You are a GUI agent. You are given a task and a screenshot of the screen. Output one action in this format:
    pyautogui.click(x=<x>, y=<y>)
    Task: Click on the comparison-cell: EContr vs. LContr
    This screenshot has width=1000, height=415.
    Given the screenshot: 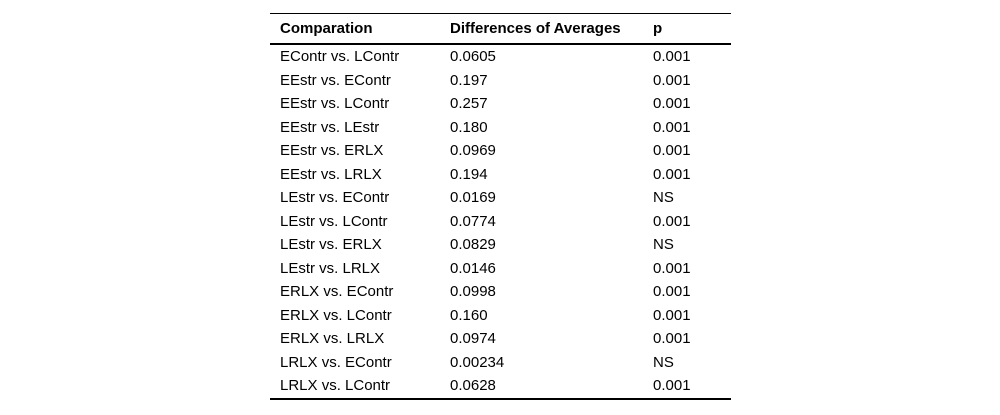 What is the action you would take?
    pyautogui.click(x=340, y=57)
    